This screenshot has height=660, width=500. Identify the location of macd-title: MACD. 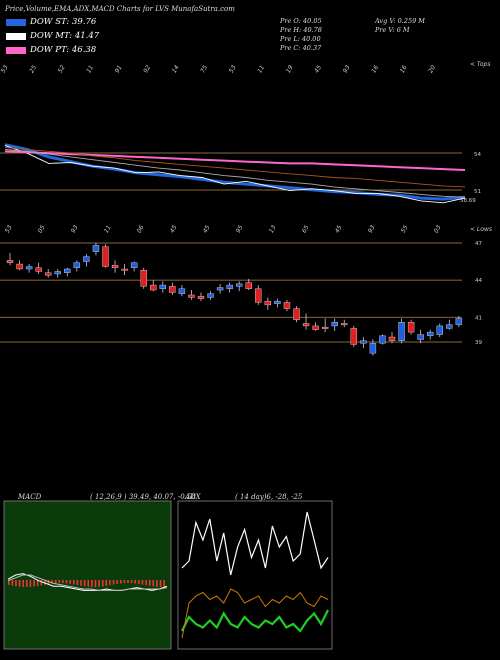
(30, 497).